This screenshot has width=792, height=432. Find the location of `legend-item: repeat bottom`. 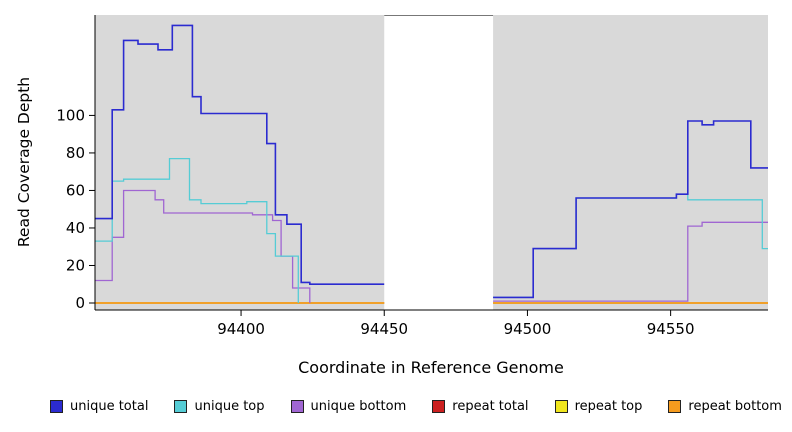

legend-item: repeat bottom is located at coordinates (725, 406).